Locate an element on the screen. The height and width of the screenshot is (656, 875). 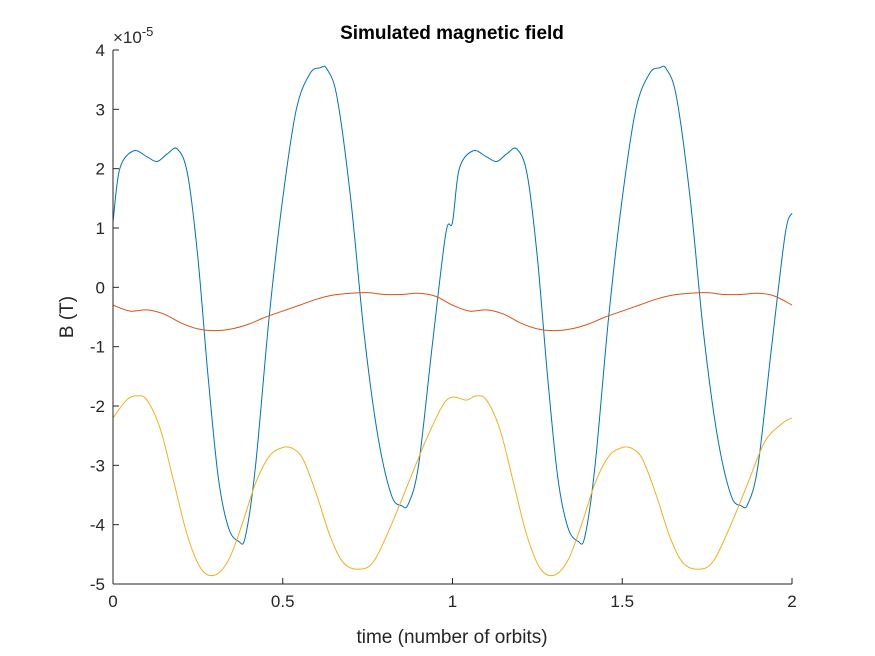
x-tick-label: 0.5 is located at coordinates (283, 601).